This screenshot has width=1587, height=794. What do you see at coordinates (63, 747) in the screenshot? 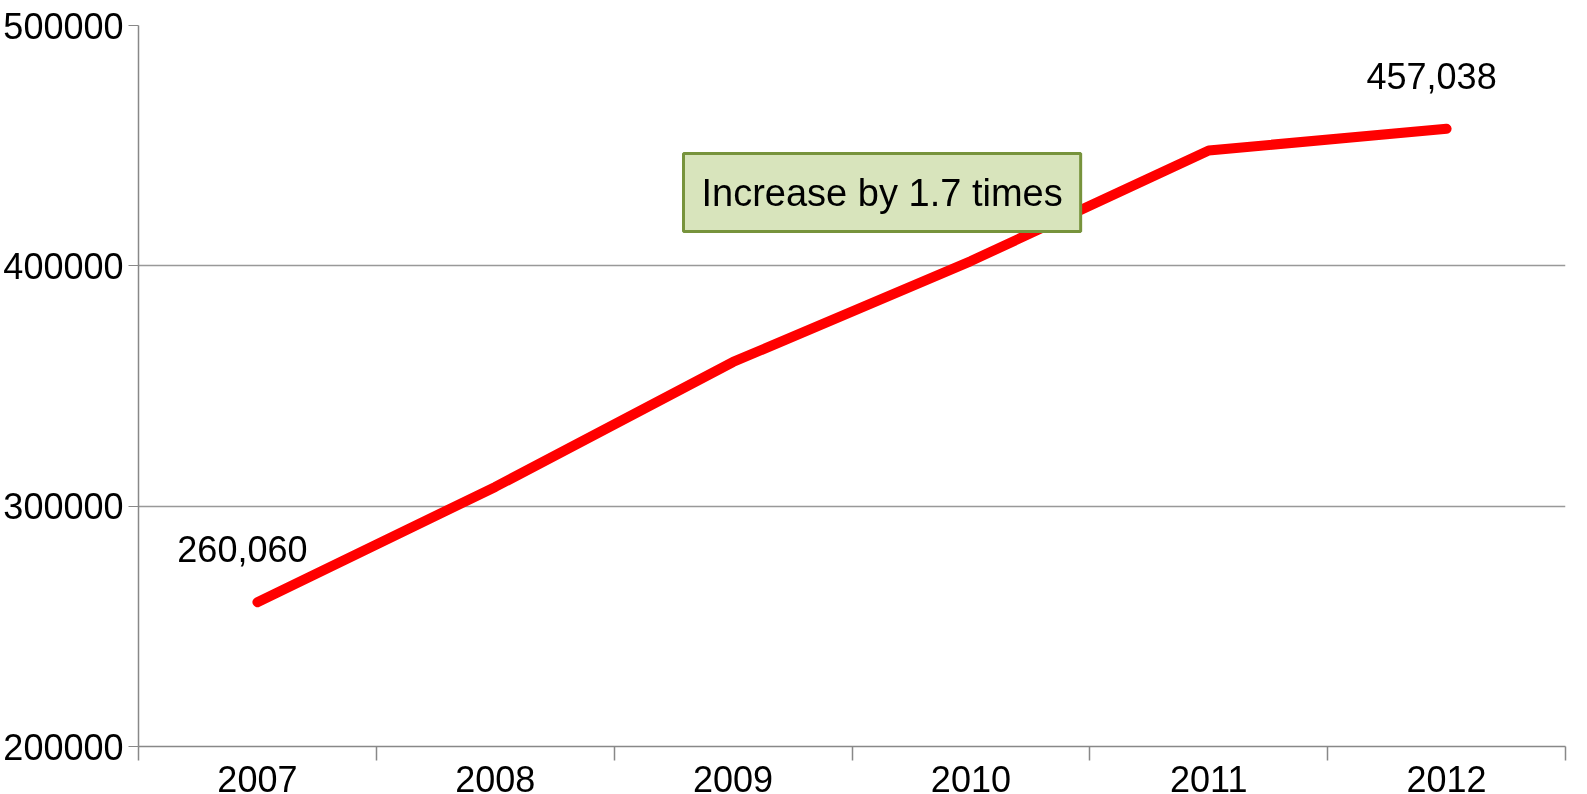
I see `y-tick-label: 200000` at bounding box center [63, 747].